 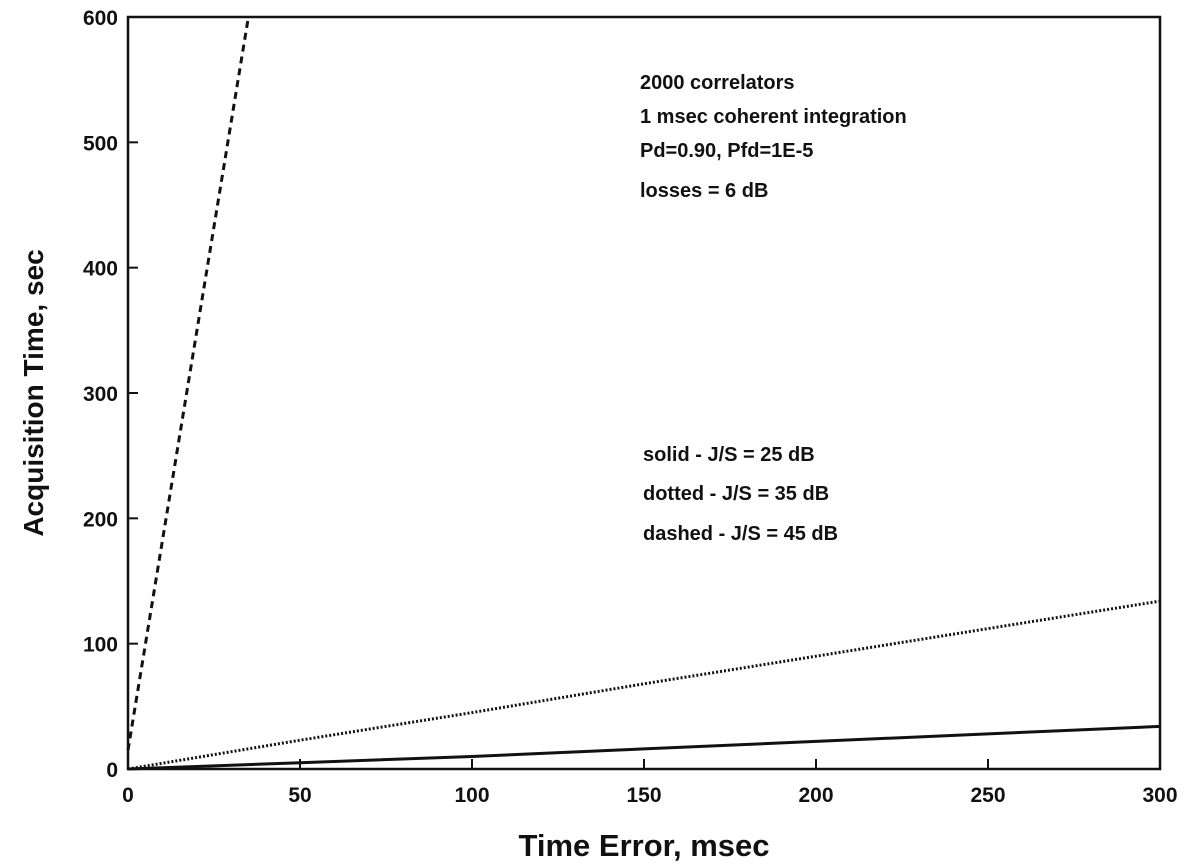 I want to click on x-axis-ticks: 0 50 100 150 200 250 300, so click(x=650, y=783).